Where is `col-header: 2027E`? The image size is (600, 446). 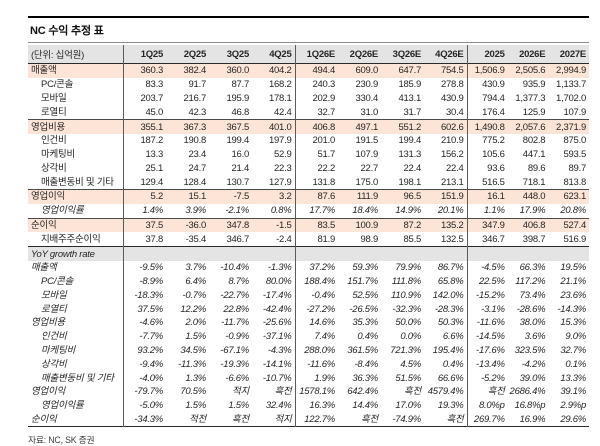 col-header: 2027E is located at coordinates (572, 54).